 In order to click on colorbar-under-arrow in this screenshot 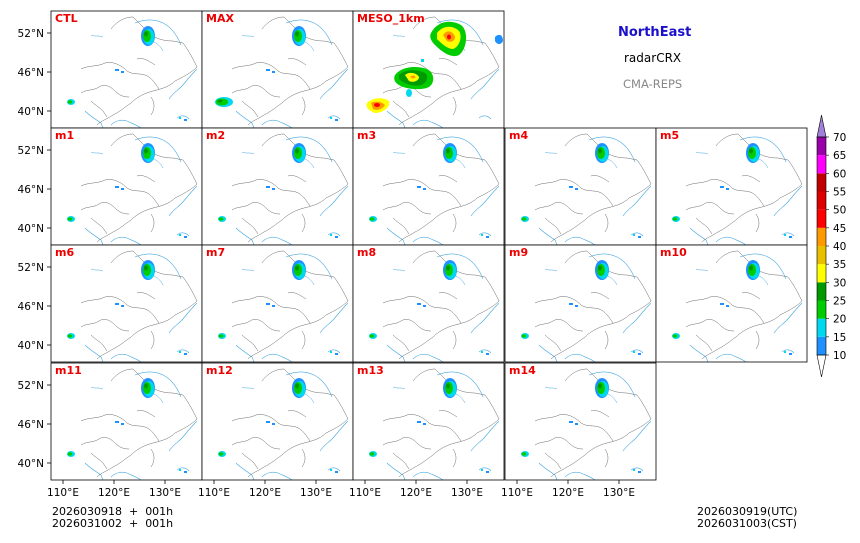, I will do `click(821, 366)`.